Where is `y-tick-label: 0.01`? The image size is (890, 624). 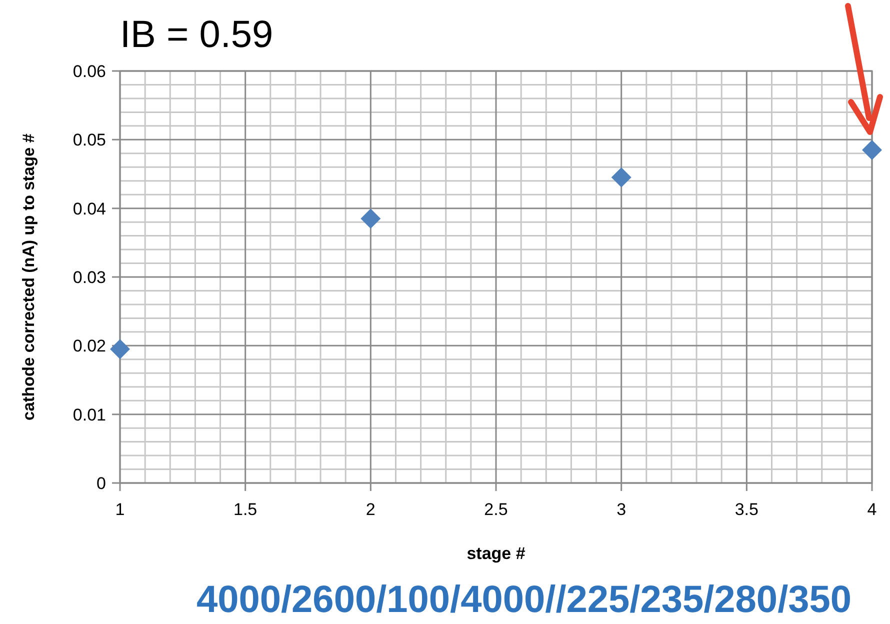
y-tick-label: 0.01 is located at coordinates (89, 414).